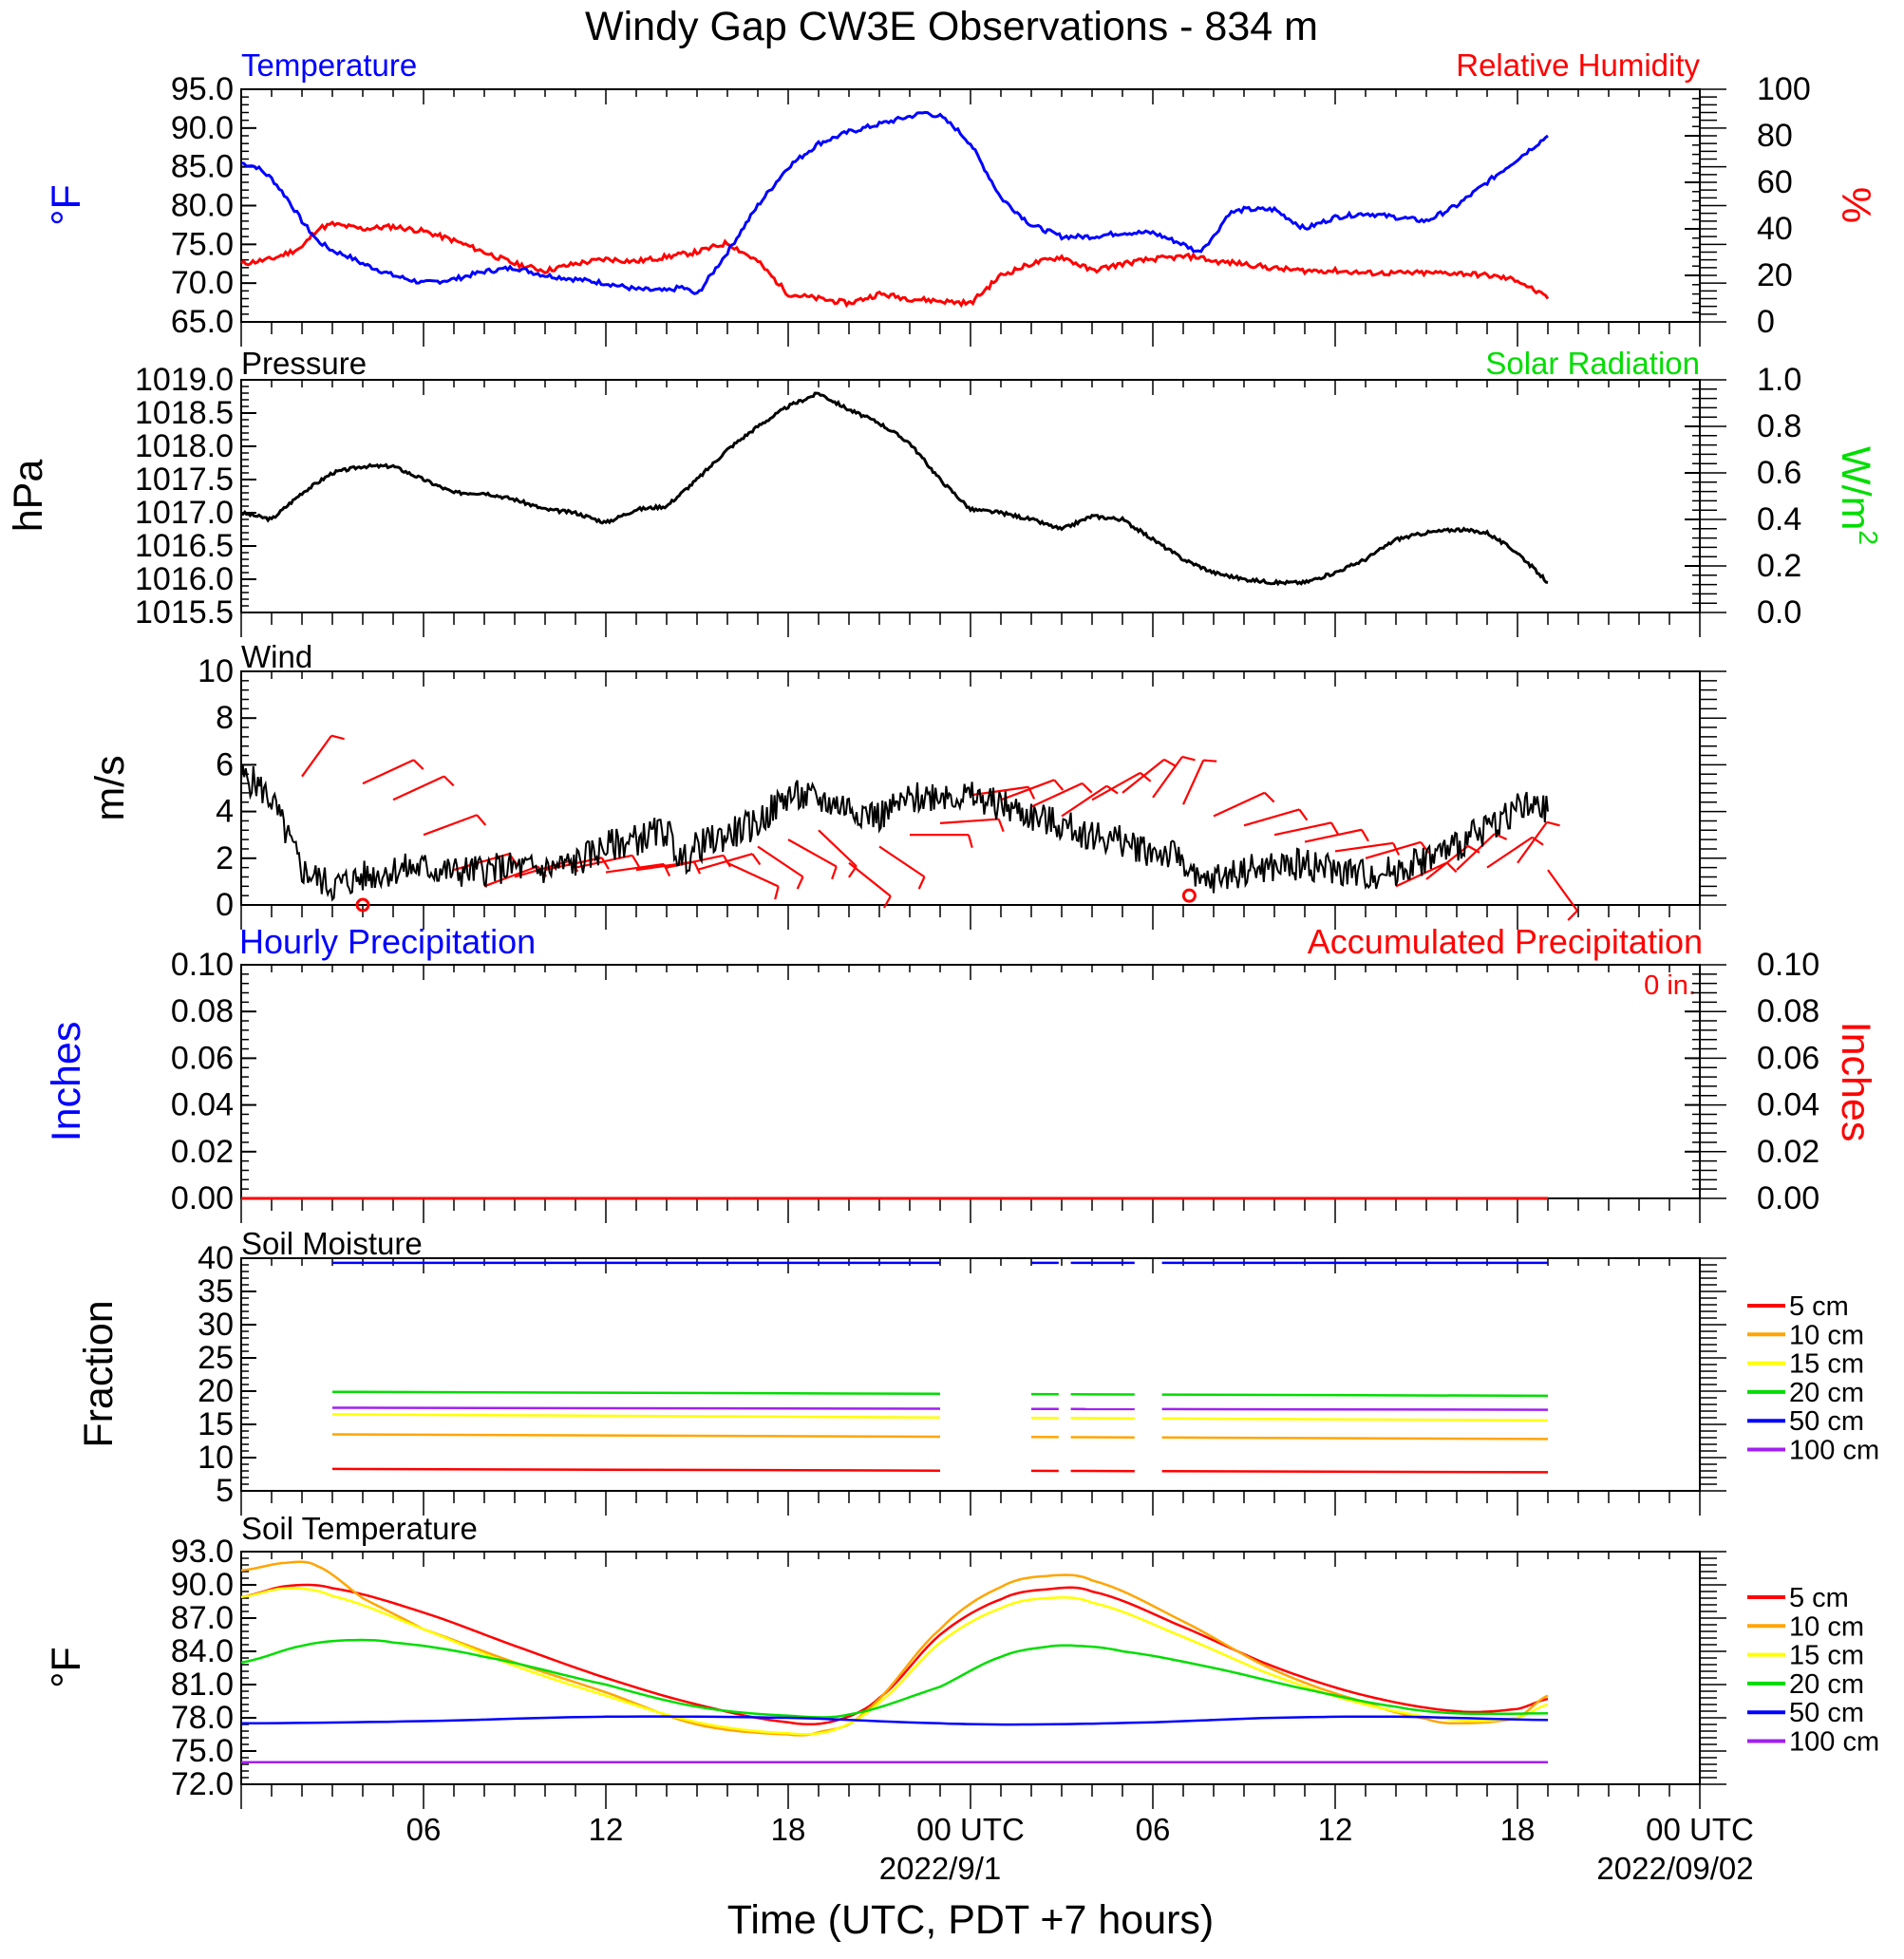  Describe the element at coordinates (1779, 612) in the screenshot. I see `y-tick-label-right: 0.0` at that location.